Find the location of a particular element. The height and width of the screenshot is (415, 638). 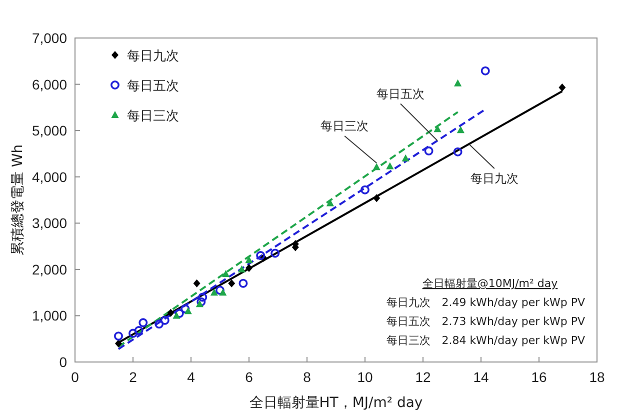

x-tick-label: 6 is located at coordinates (249, 377).